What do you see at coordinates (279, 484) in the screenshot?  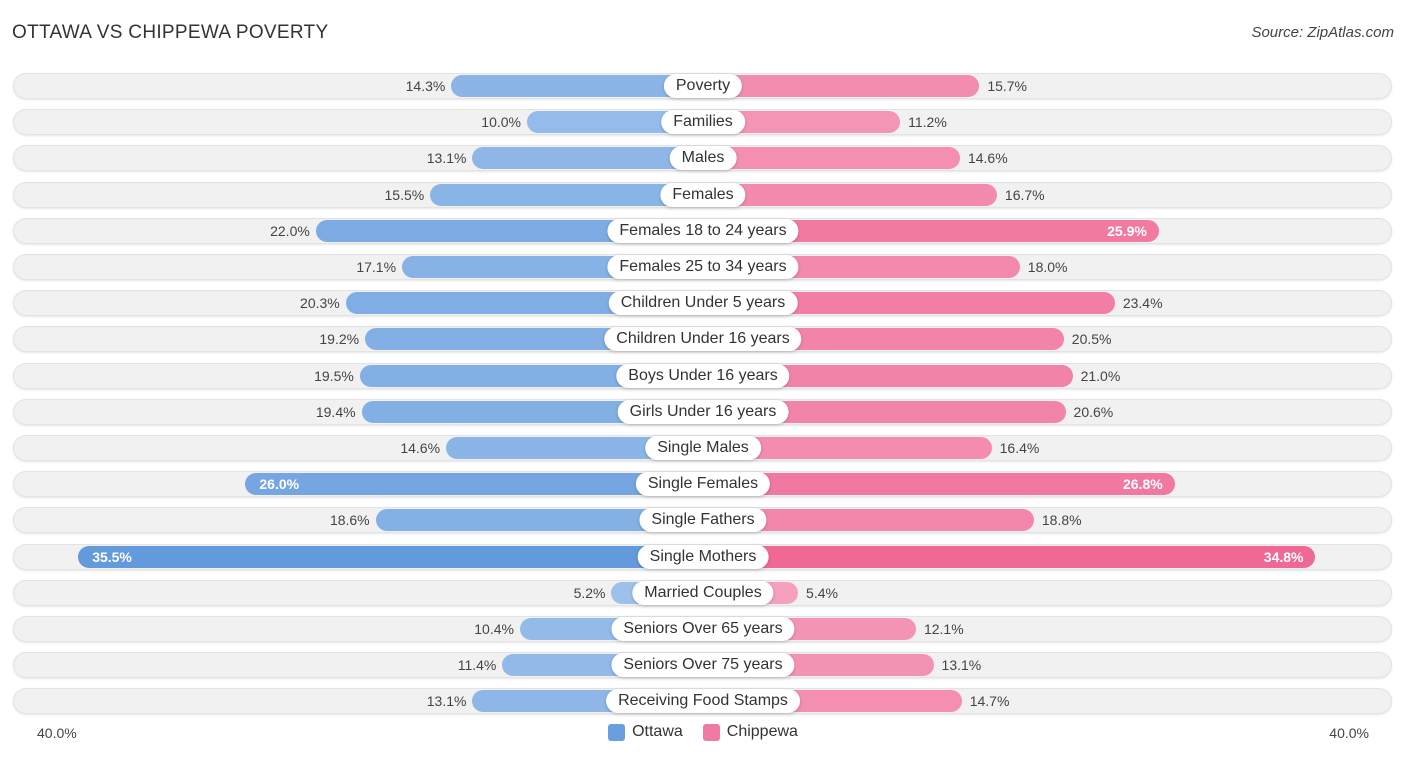 I see `value-label-ottawa-single-females: 26.0%` at bounding box center [279, 484].